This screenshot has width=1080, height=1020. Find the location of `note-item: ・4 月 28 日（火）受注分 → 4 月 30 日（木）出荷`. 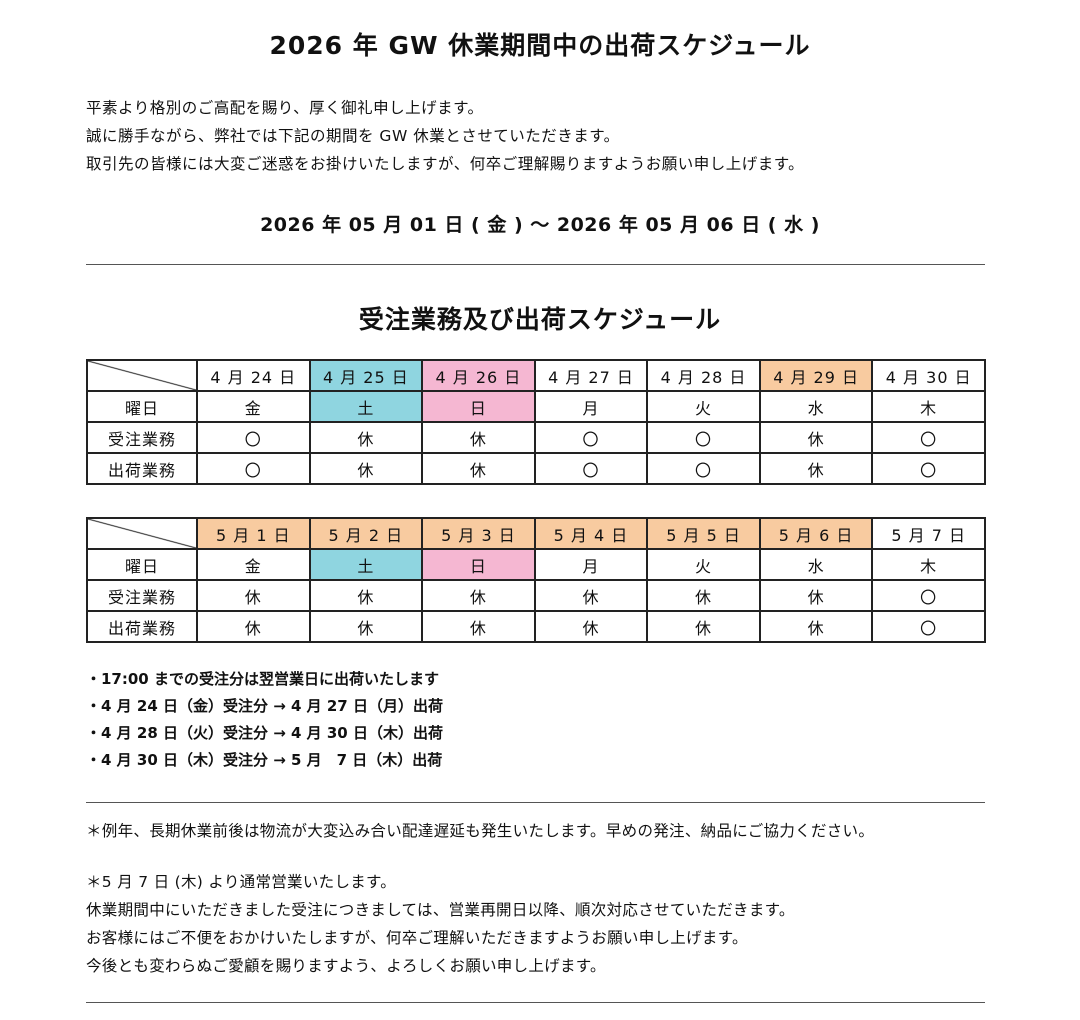

note-item: ・4 月 28 日（火）受注分 → 4 月 30 日（木）出荷 is located at coordinates (264, 733).